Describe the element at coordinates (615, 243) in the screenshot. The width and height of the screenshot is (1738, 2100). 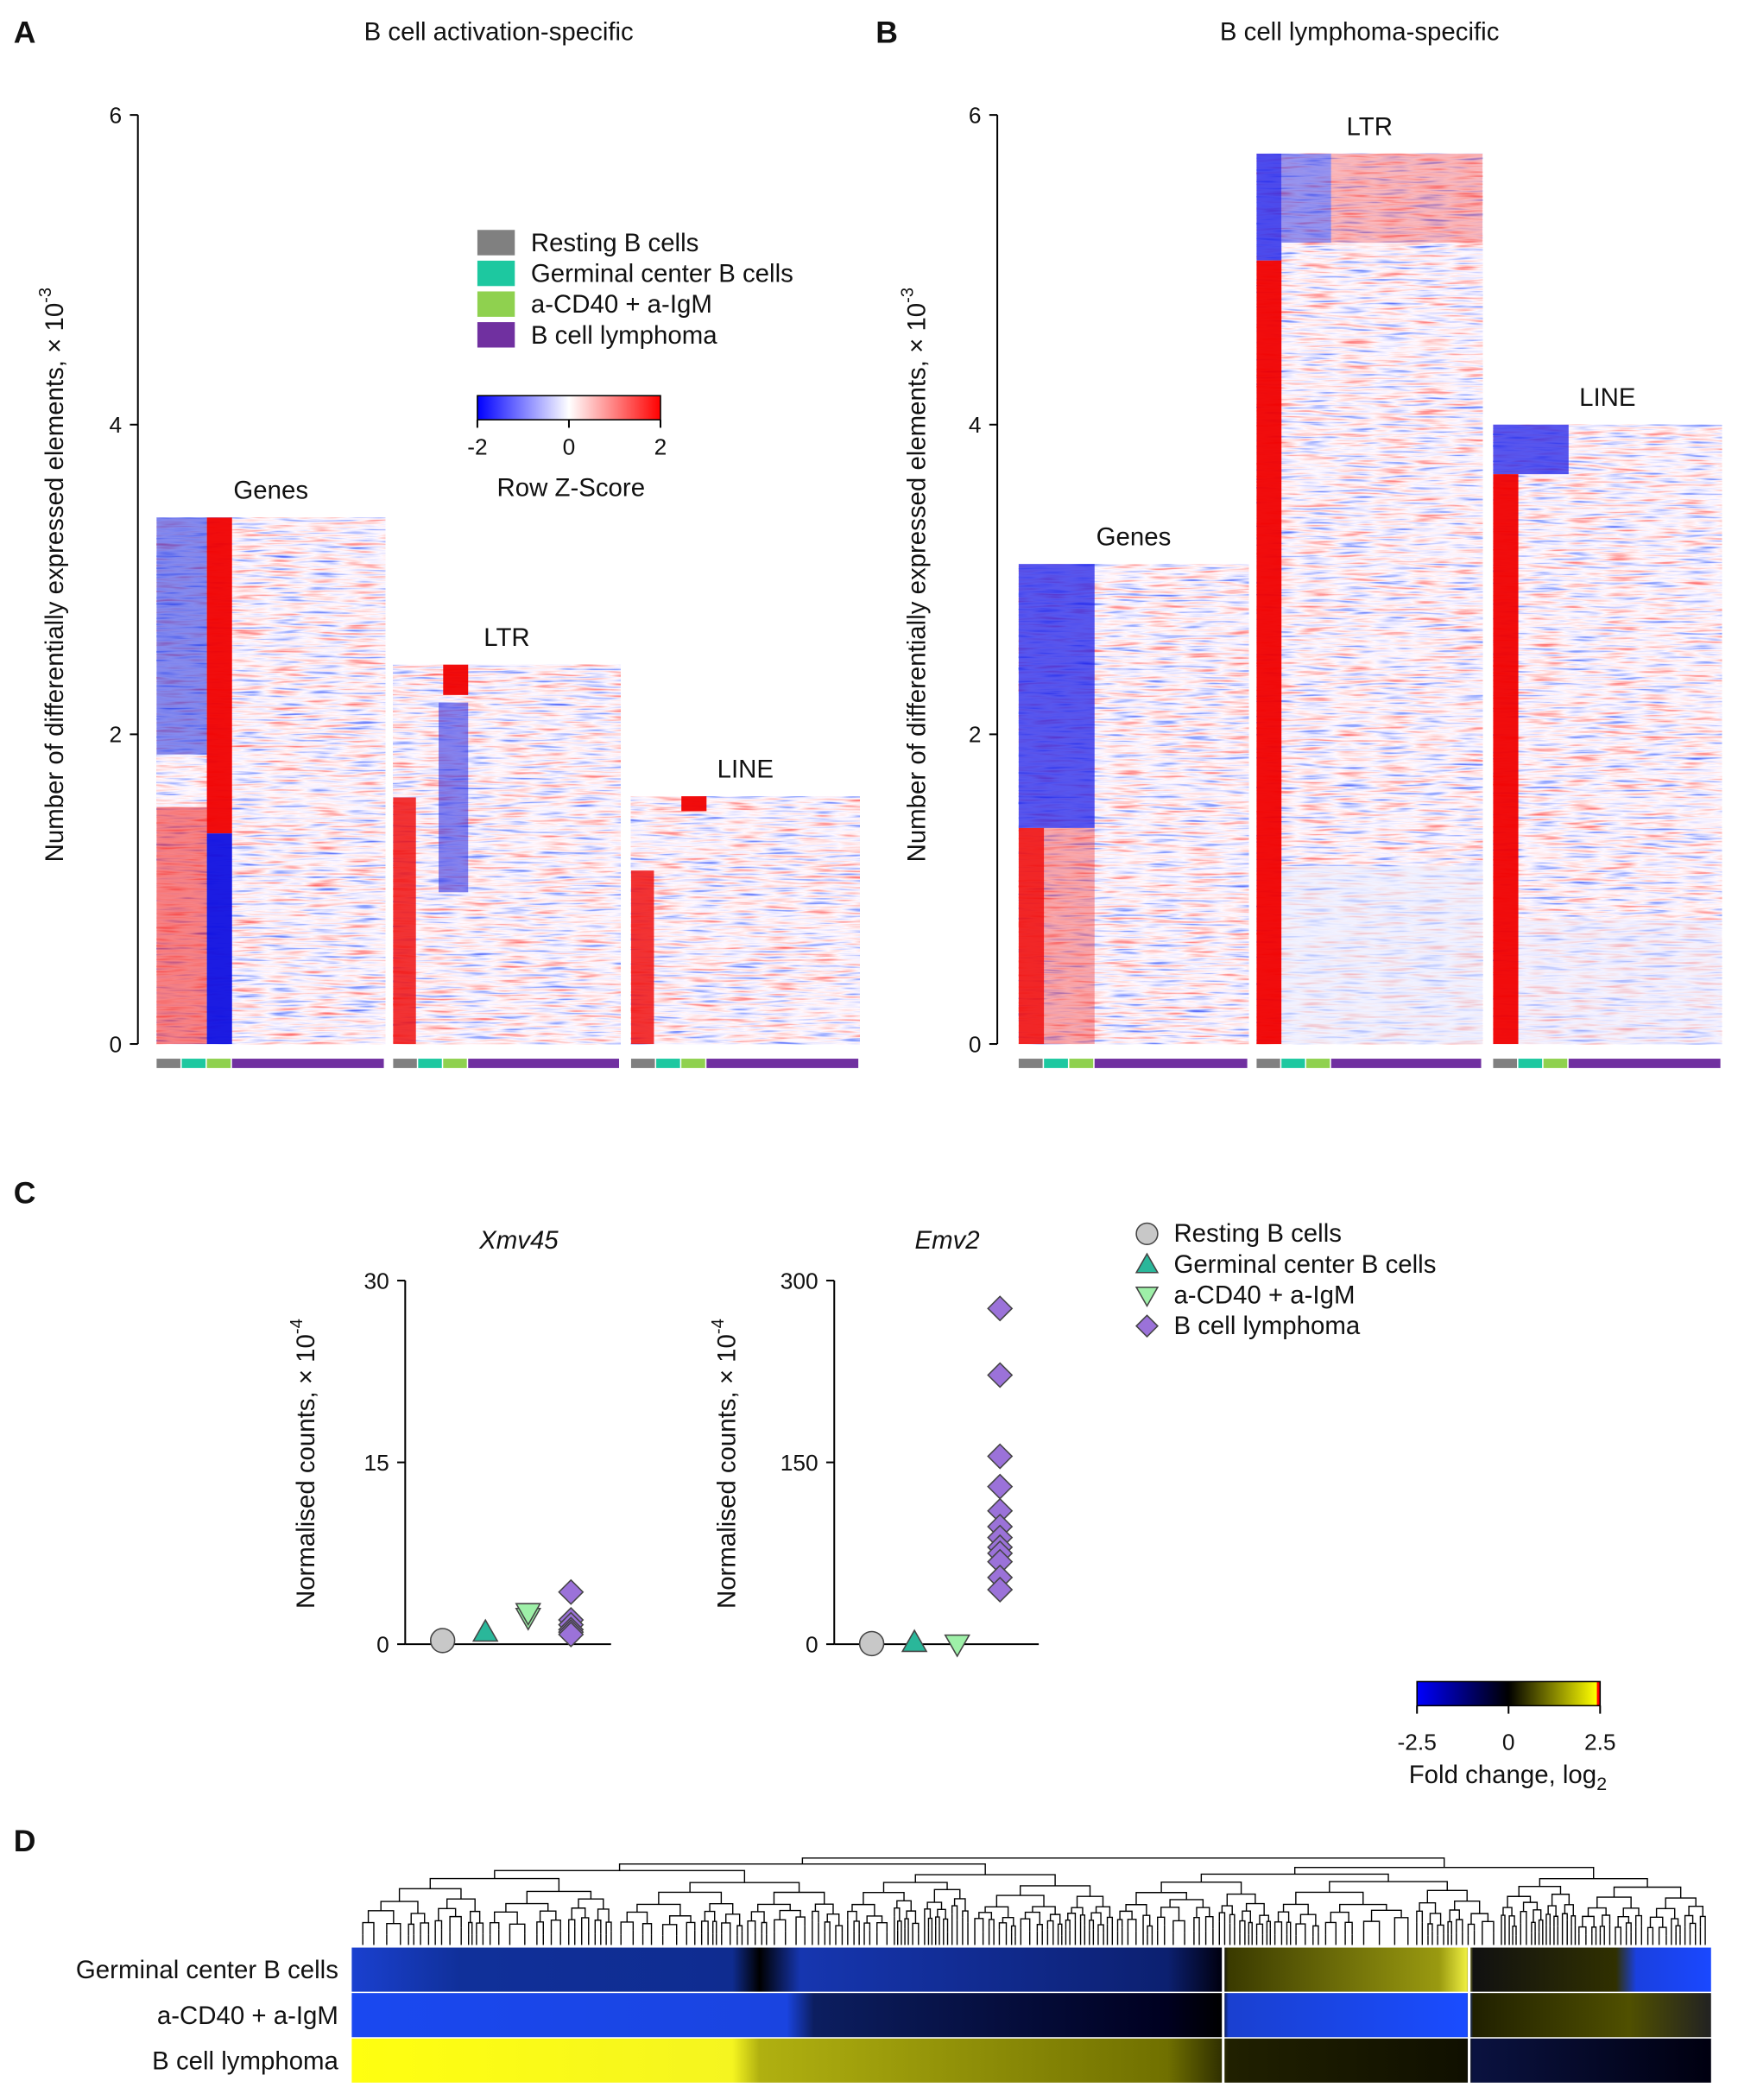
I see `legend-label: Resting B cells` at that location.